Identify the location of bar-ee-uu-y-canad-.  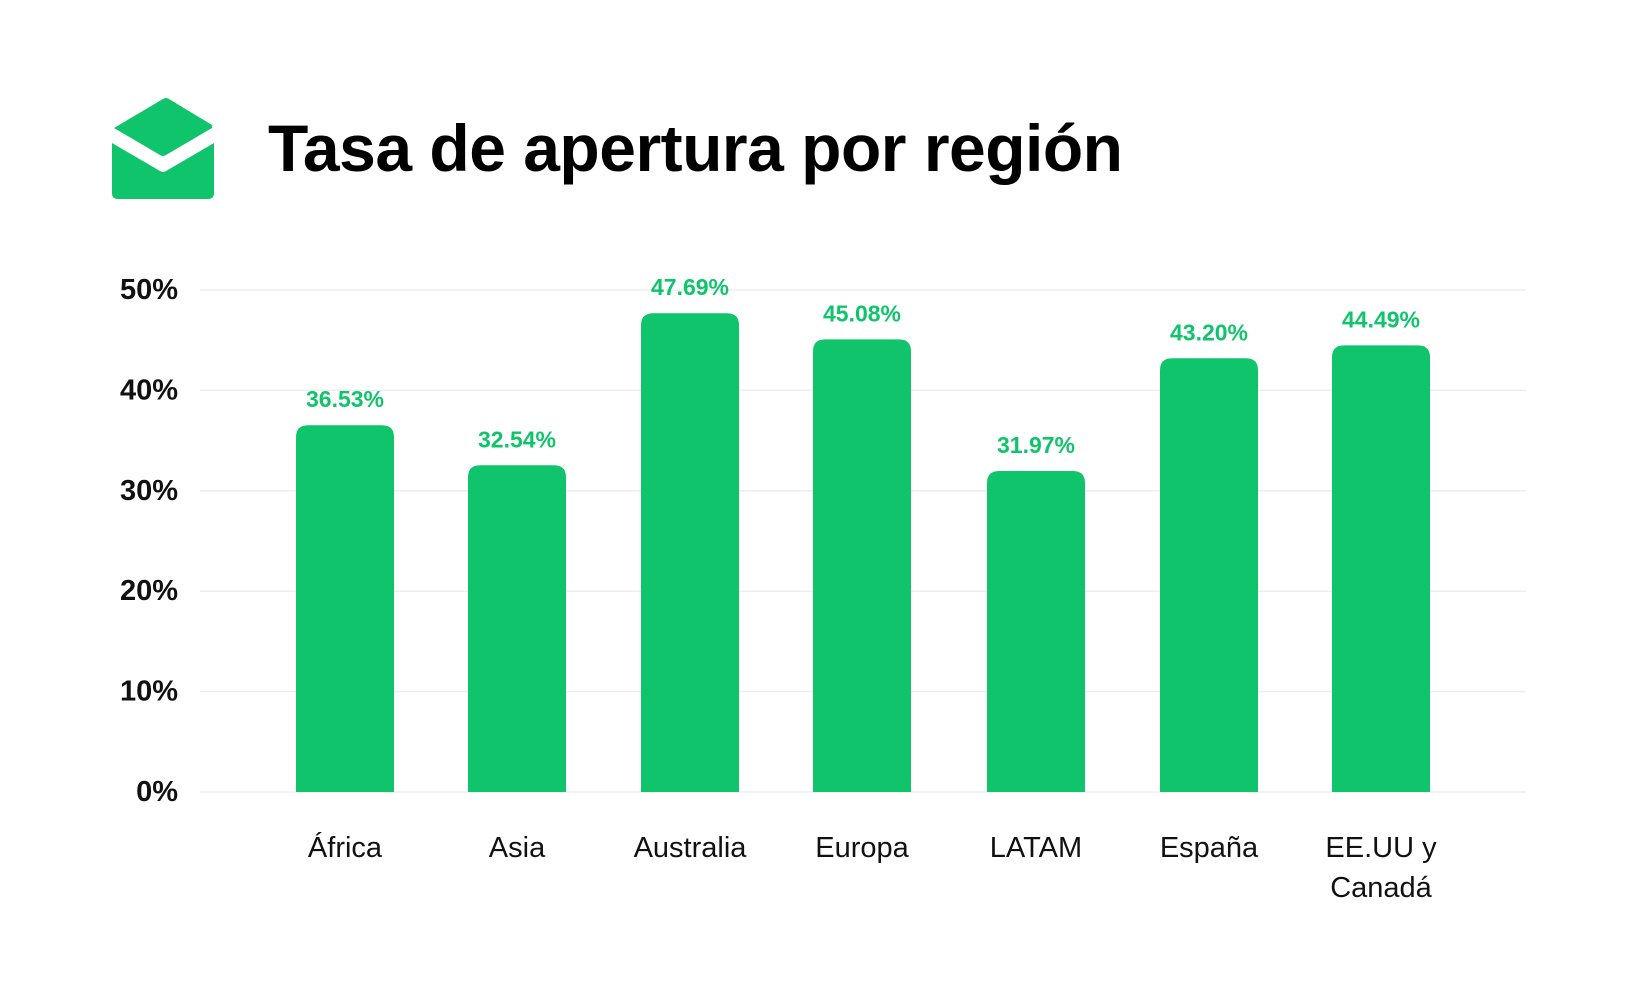
(1381, 568).